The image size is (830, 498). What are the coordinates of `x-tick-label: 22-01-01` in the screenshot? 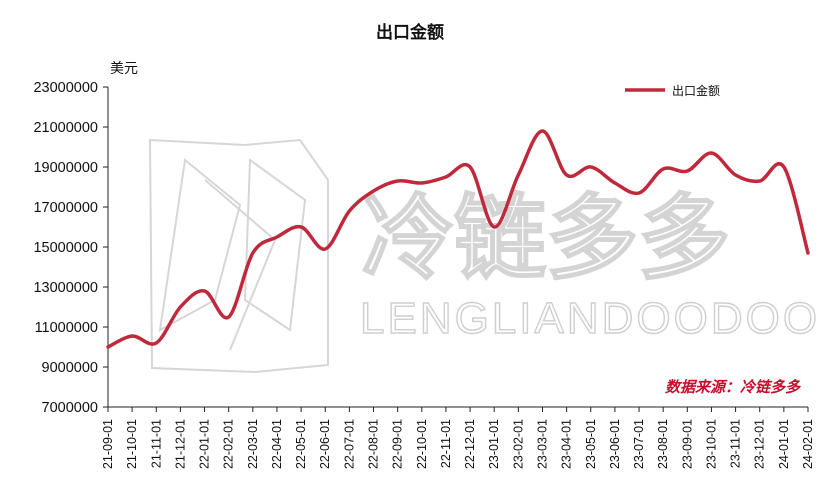 It's located at (205, 444).